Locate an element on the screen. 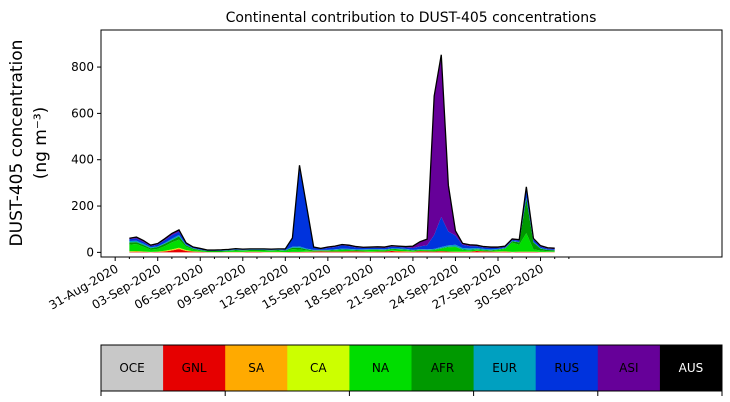  legend-swatch-na is located at coordinates (380, 368).